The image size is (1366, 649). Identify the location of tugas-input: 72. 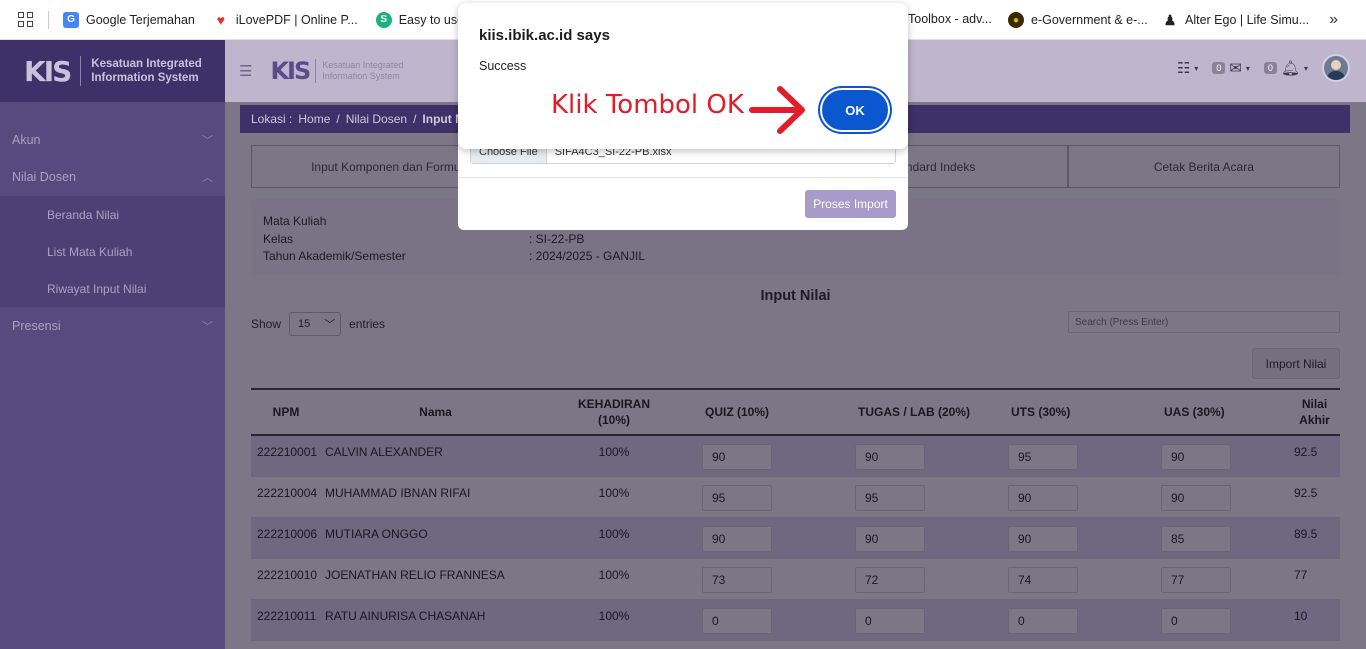
(890, 580).